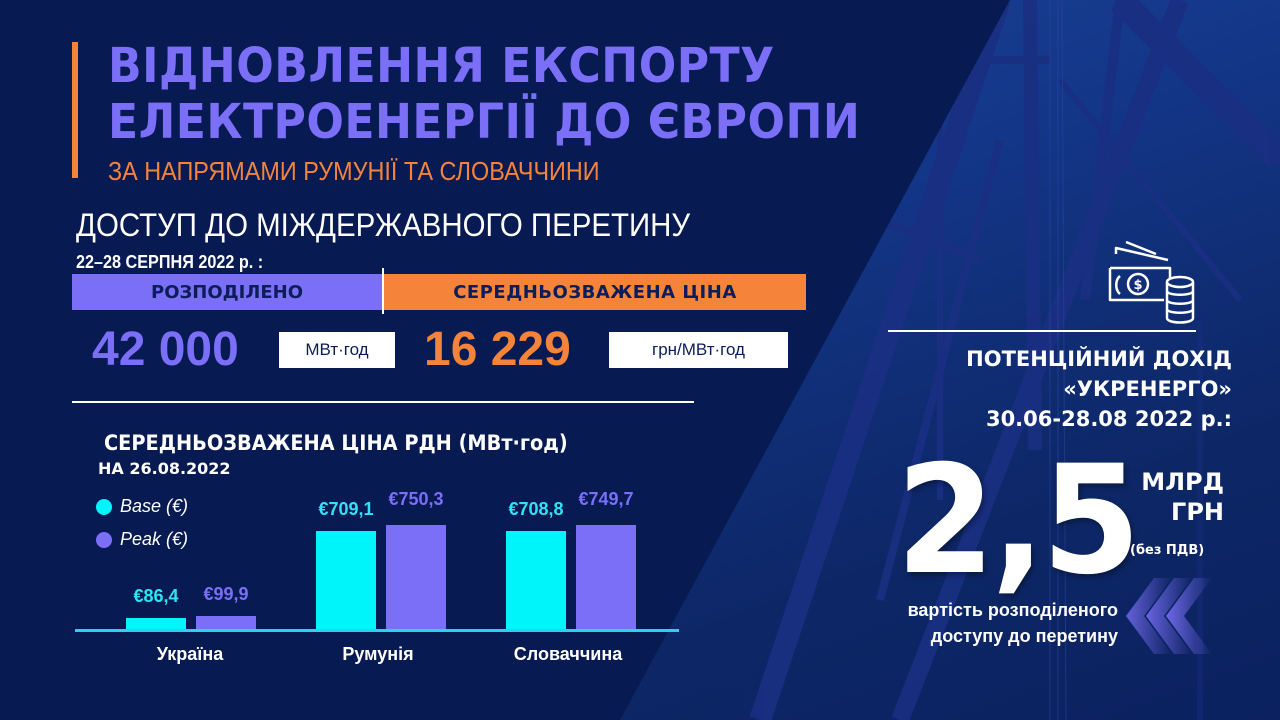 This screenshot has width=1280, height=720. Describe the element at coordinates (1169, 616) in the screenshot. I see `chevrons-left-icon` at that location.